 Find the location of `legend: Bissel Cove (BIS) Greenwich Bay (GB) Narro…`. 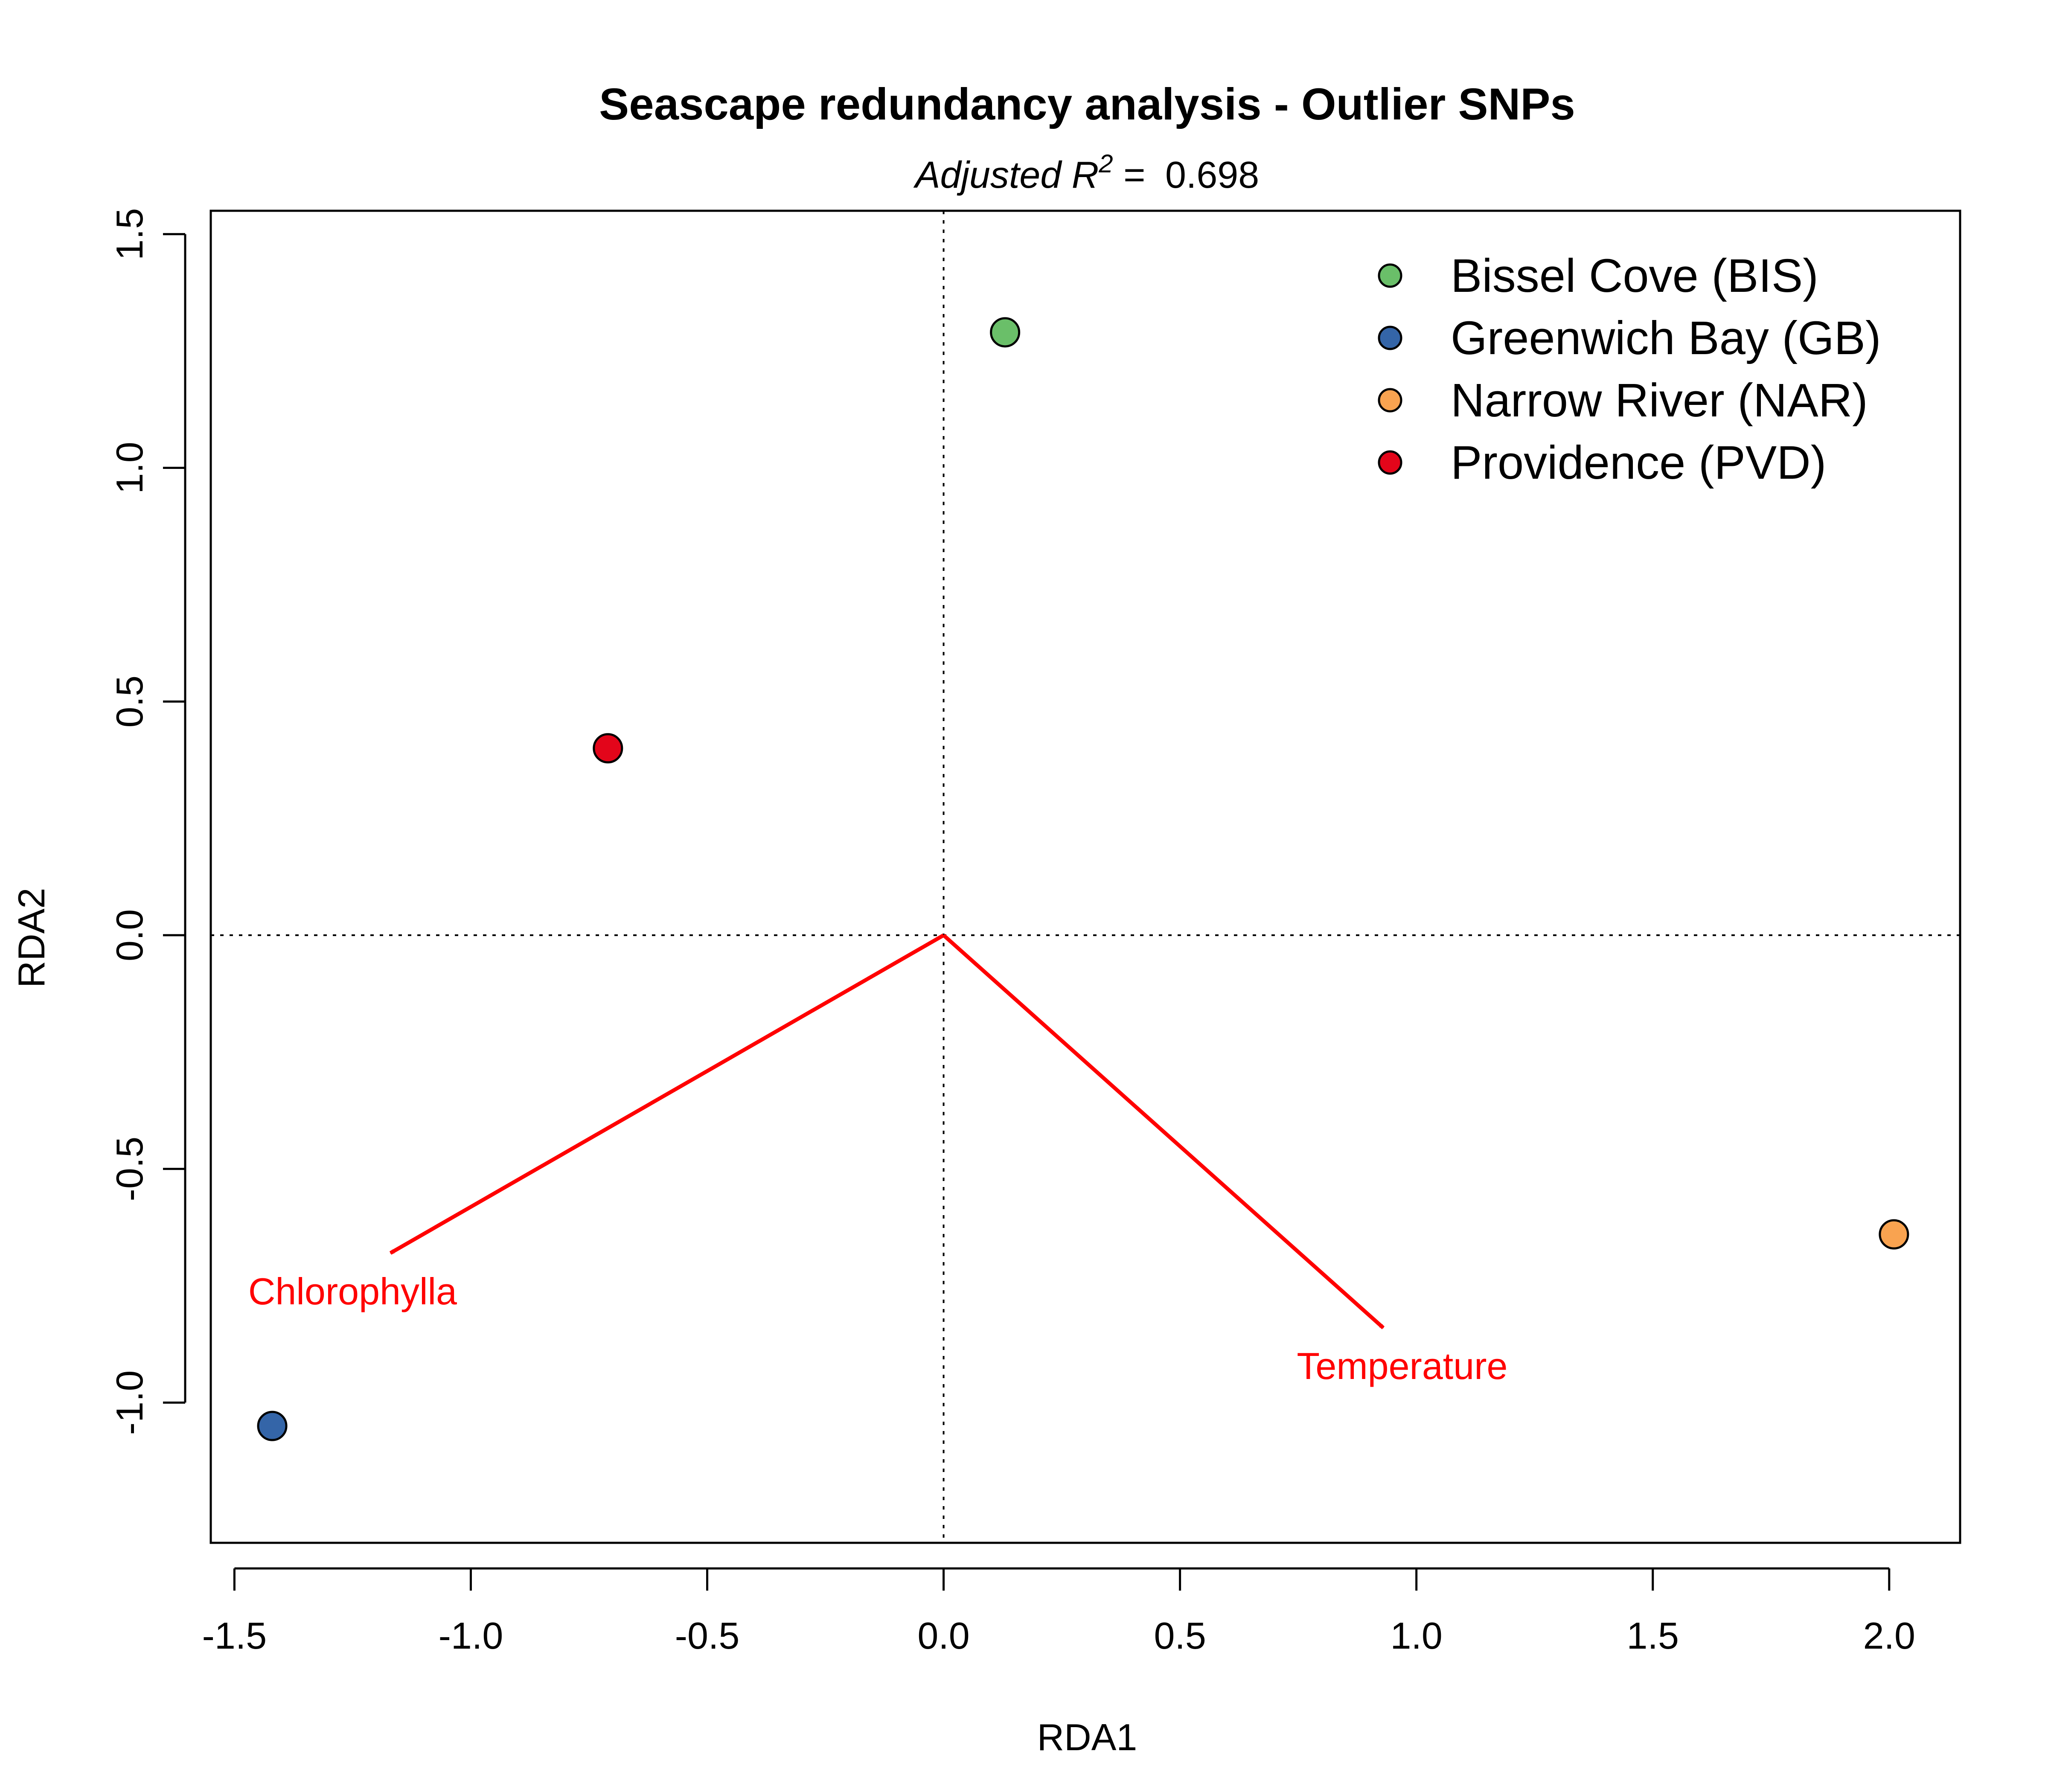

legend: Bissel Cove (BIS) Greenwich Bay (GB) Narro… is located at coordinates (1629, 369).